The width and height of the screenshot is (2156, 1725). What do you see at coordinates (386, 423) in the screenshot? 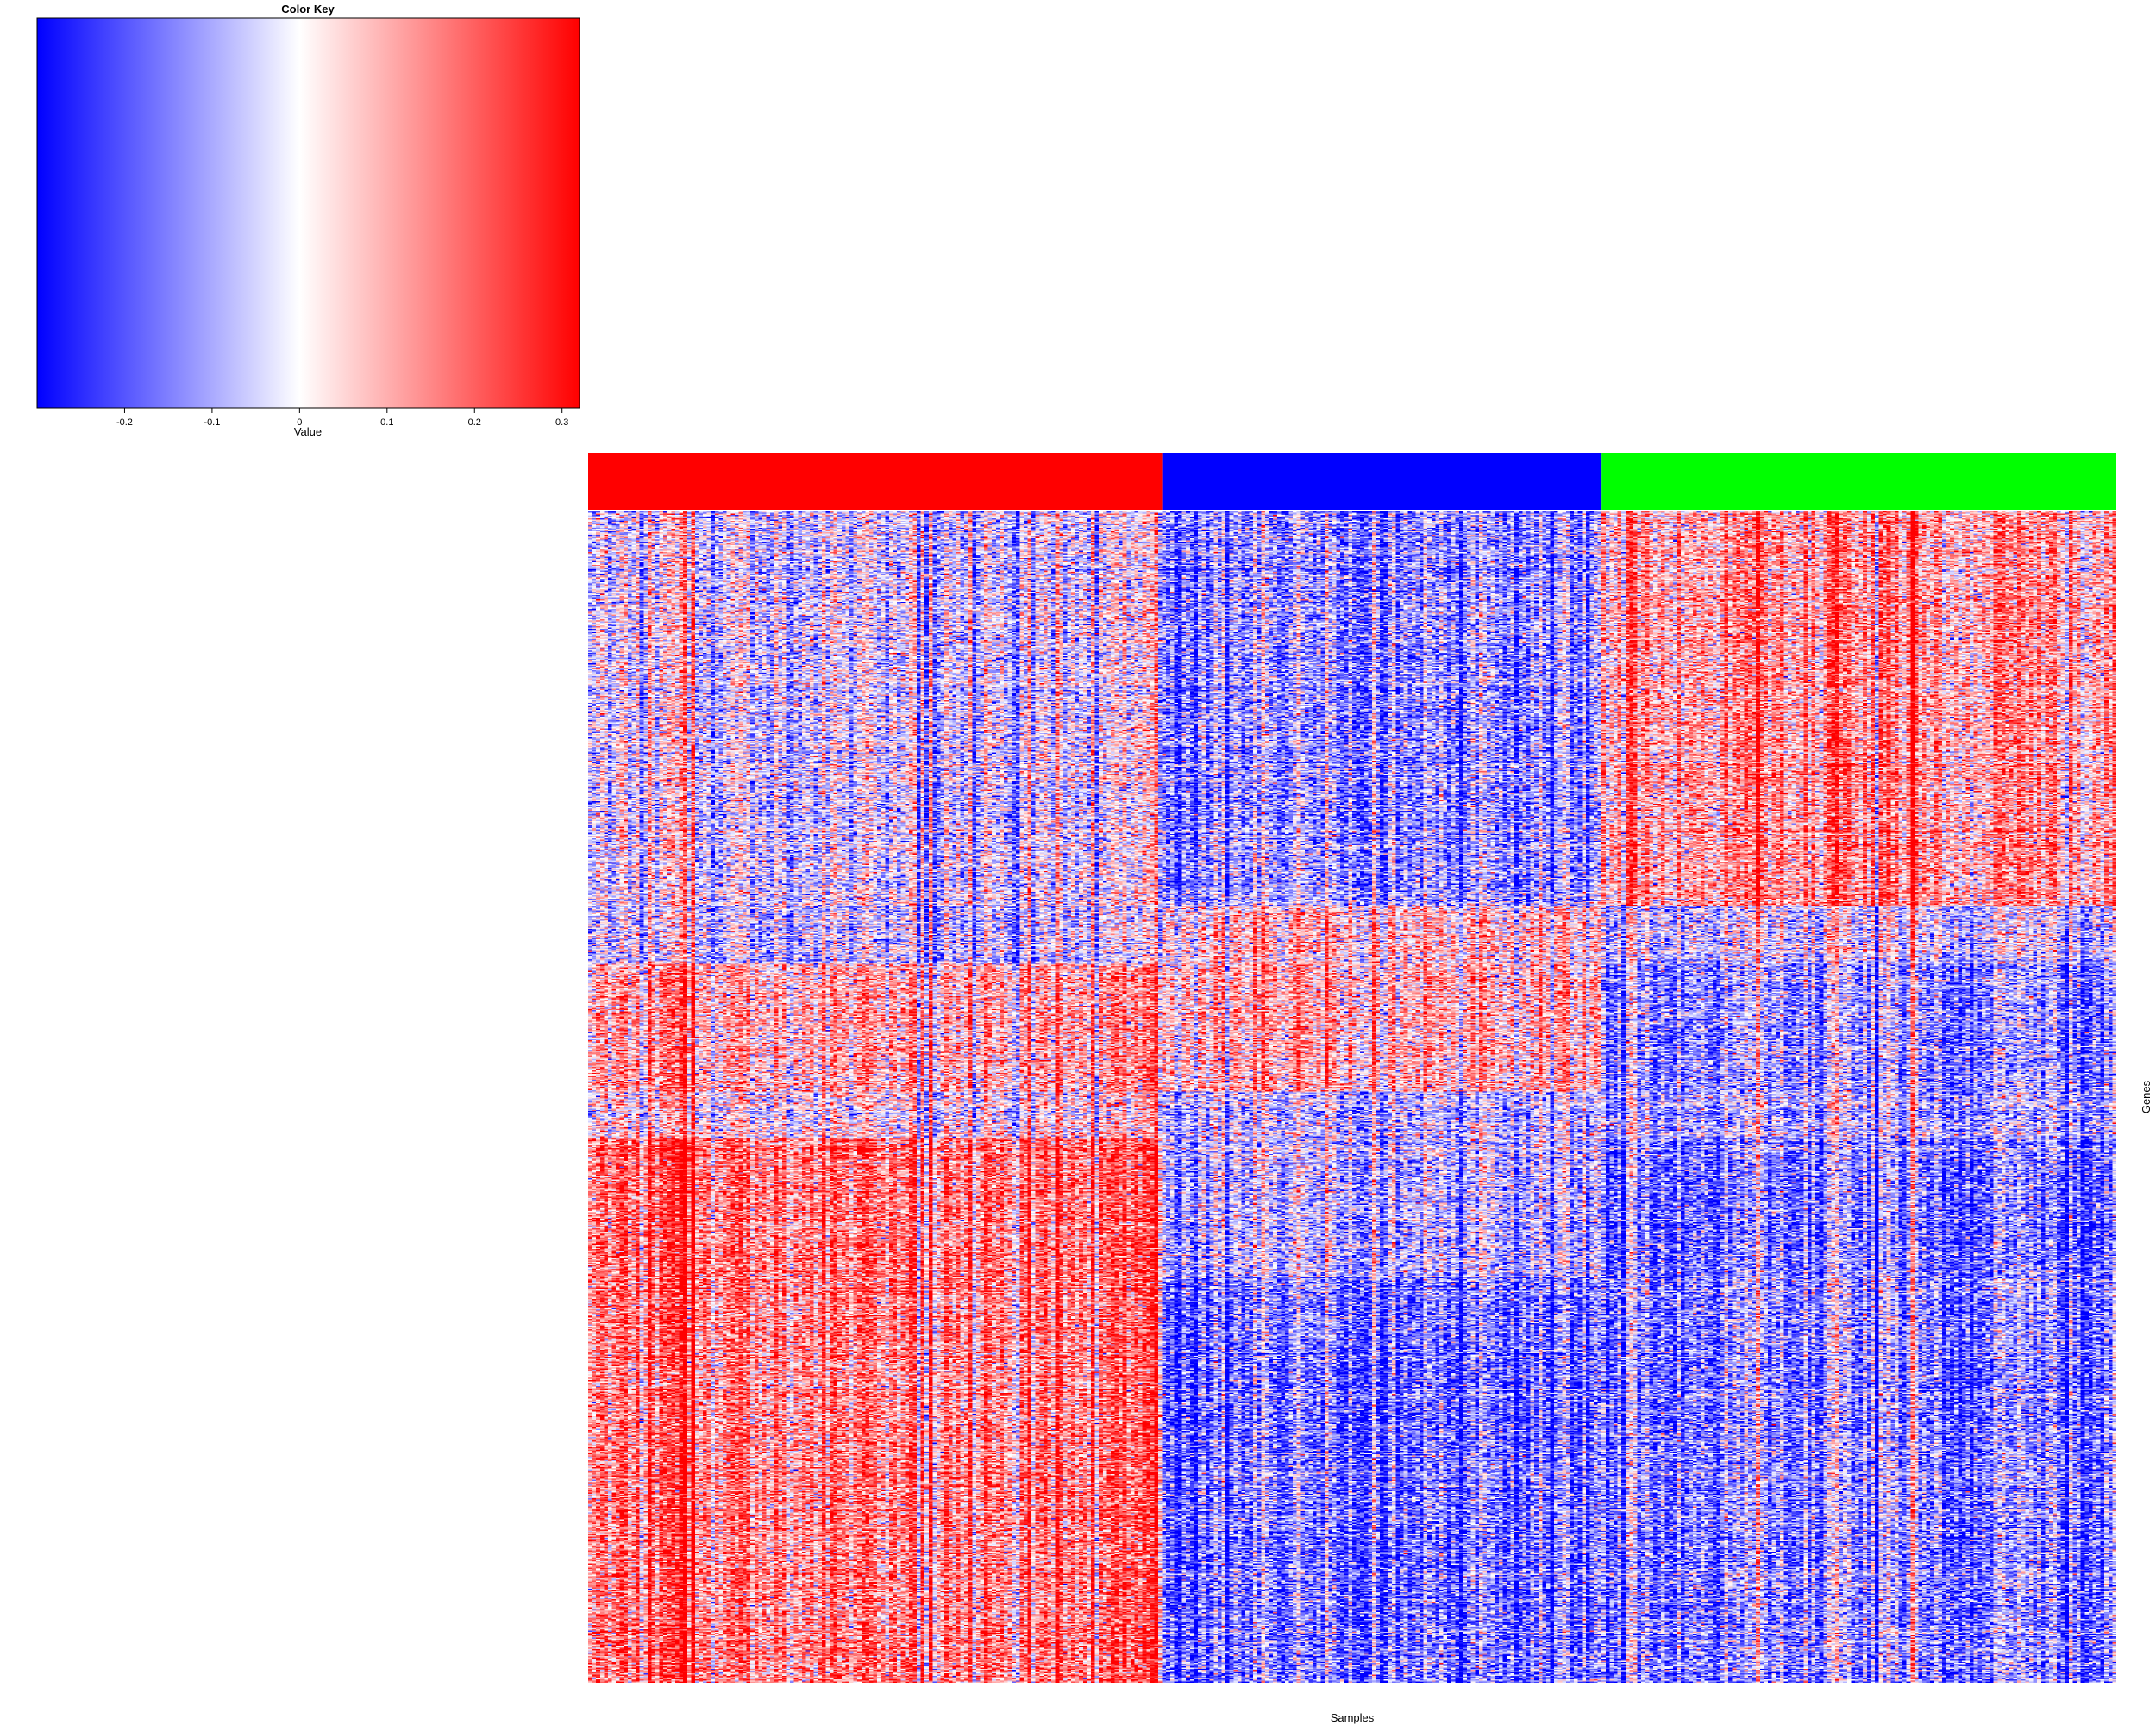
I see `color-key-tick-label: 0.1` at bounding box center [386, 423].